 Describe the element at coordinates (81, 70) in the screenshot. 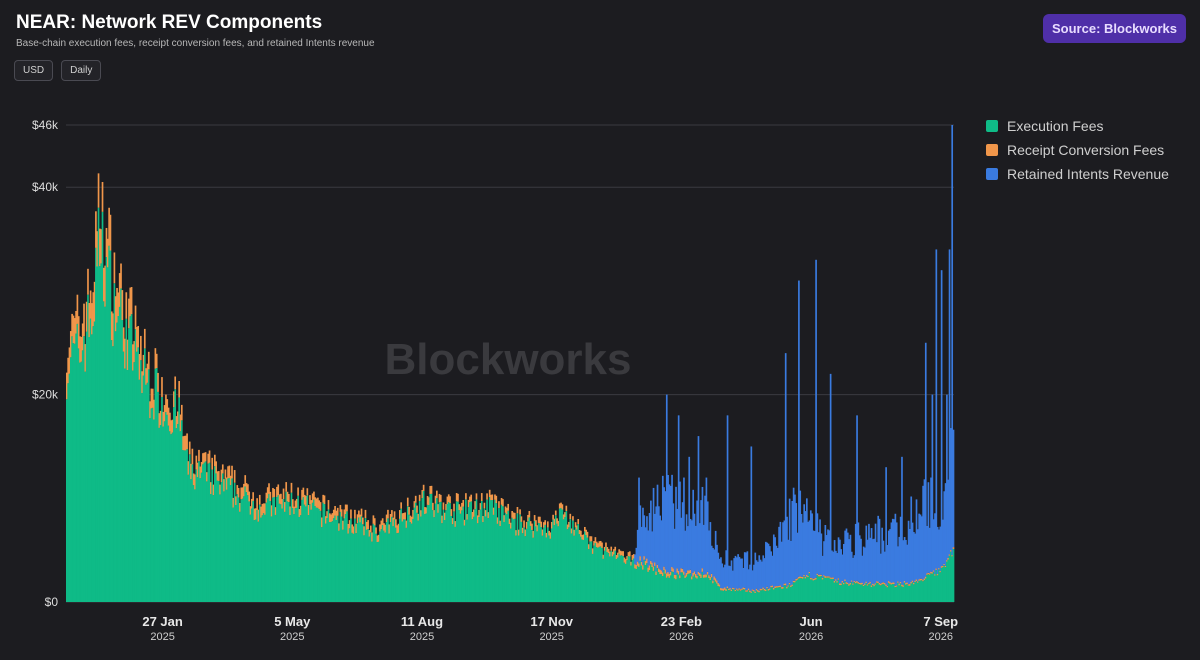

I see `frequency-chip: Daily` at that location.